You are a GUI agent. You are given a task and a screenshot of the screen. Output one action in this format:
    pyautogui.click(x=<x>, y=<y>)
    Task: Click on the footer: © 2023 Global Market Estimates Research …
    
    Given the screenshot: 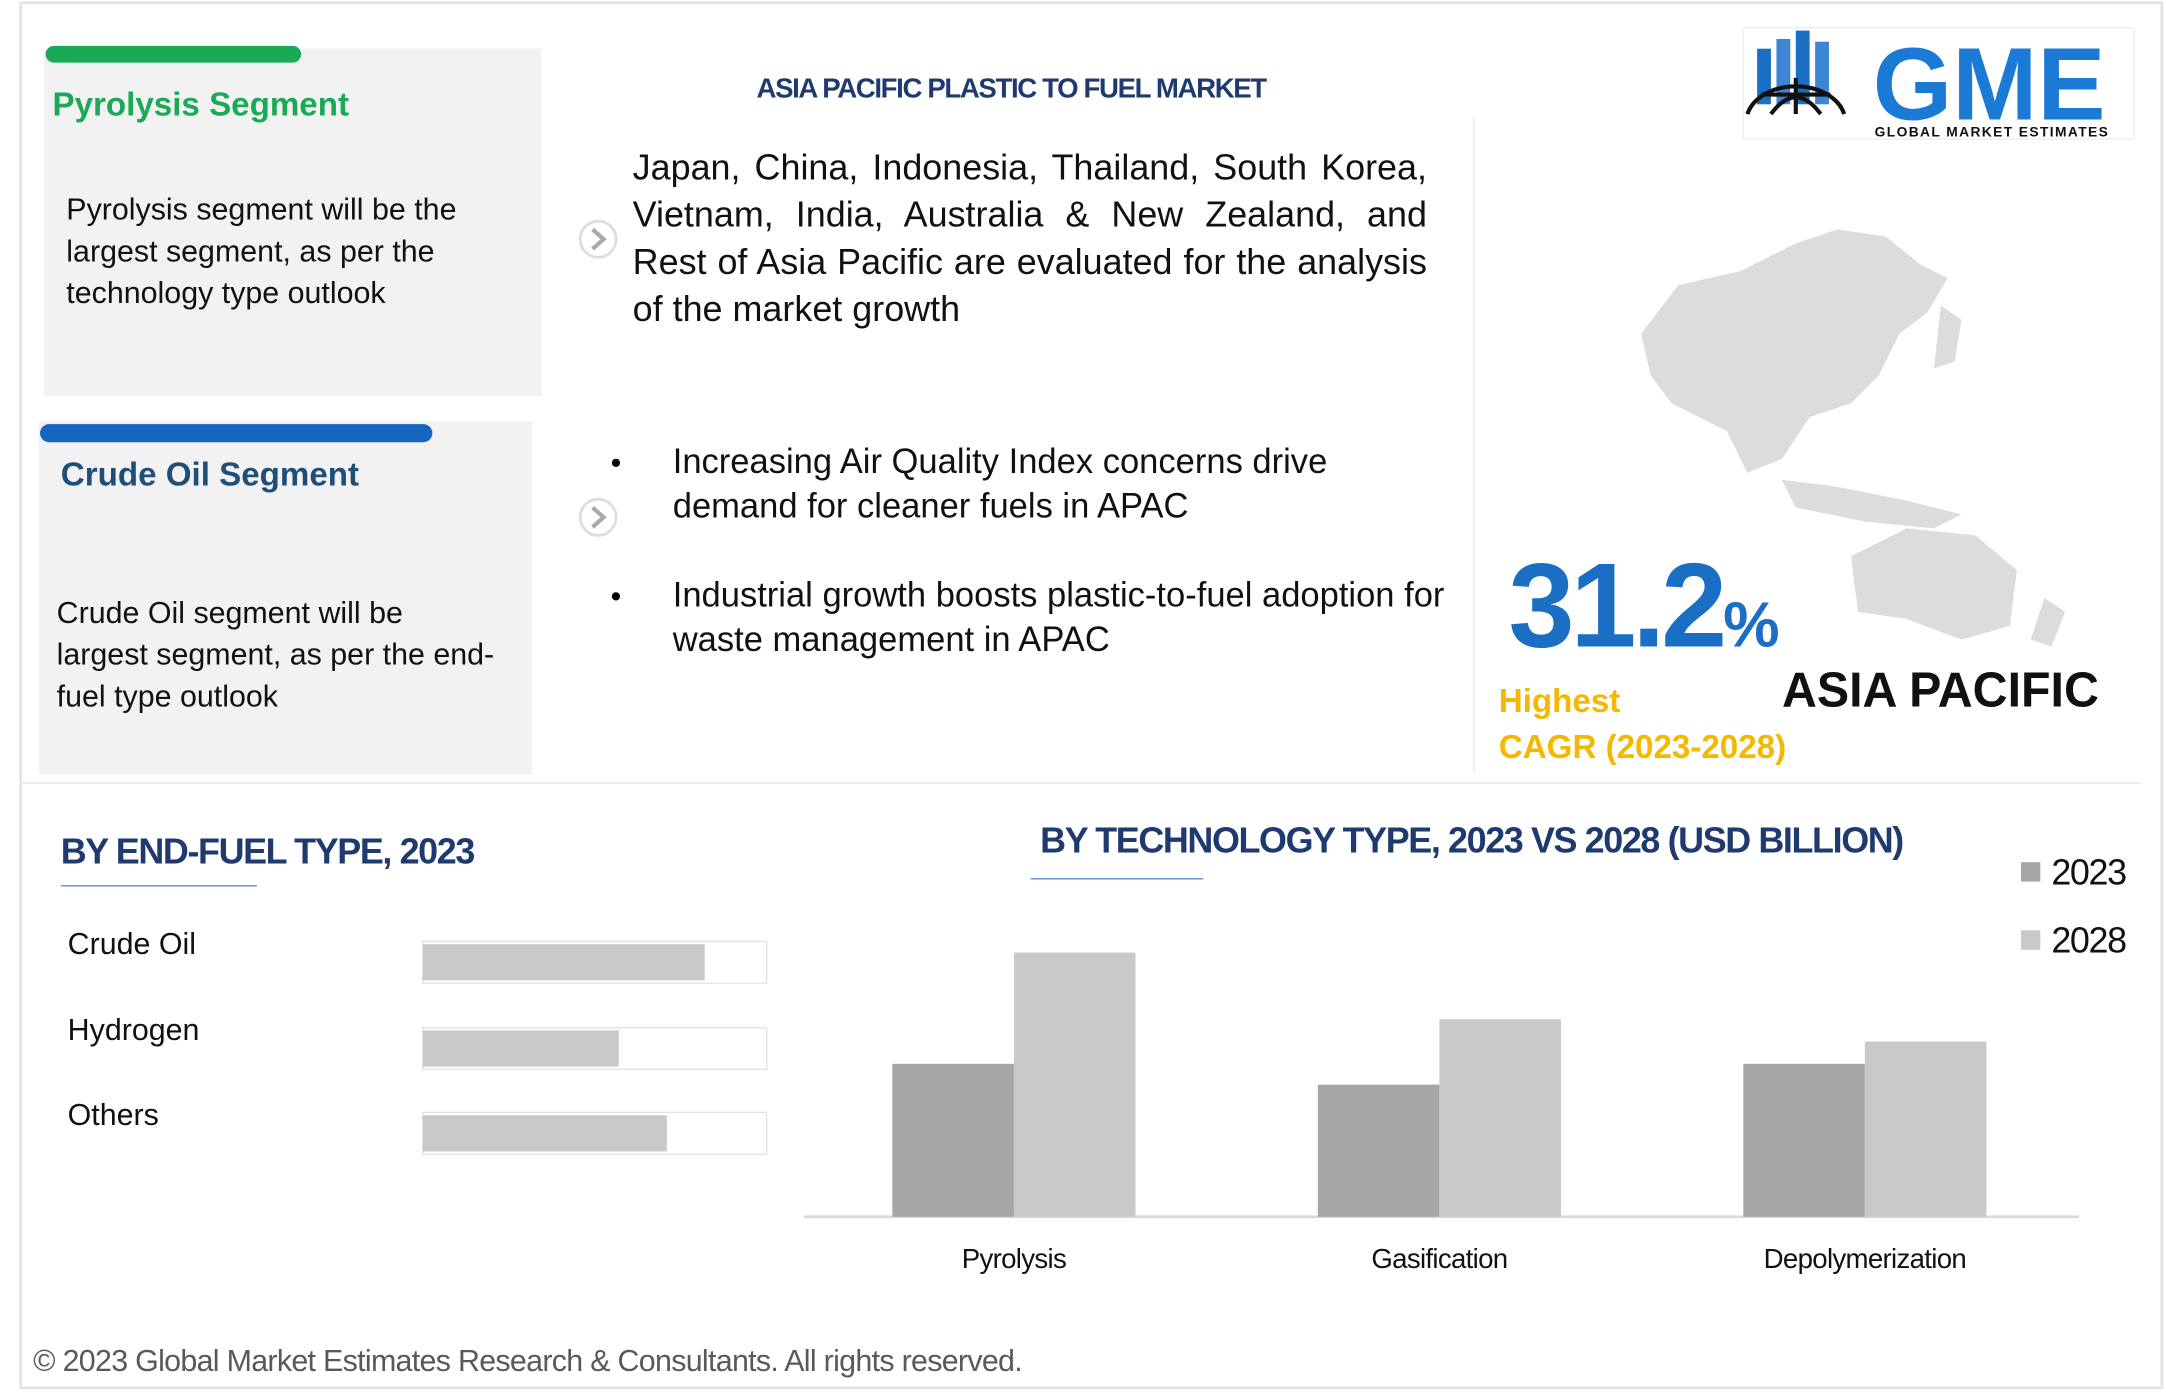 What is the action you would take?
    pyautogui.click(x=527, y=1361)
    